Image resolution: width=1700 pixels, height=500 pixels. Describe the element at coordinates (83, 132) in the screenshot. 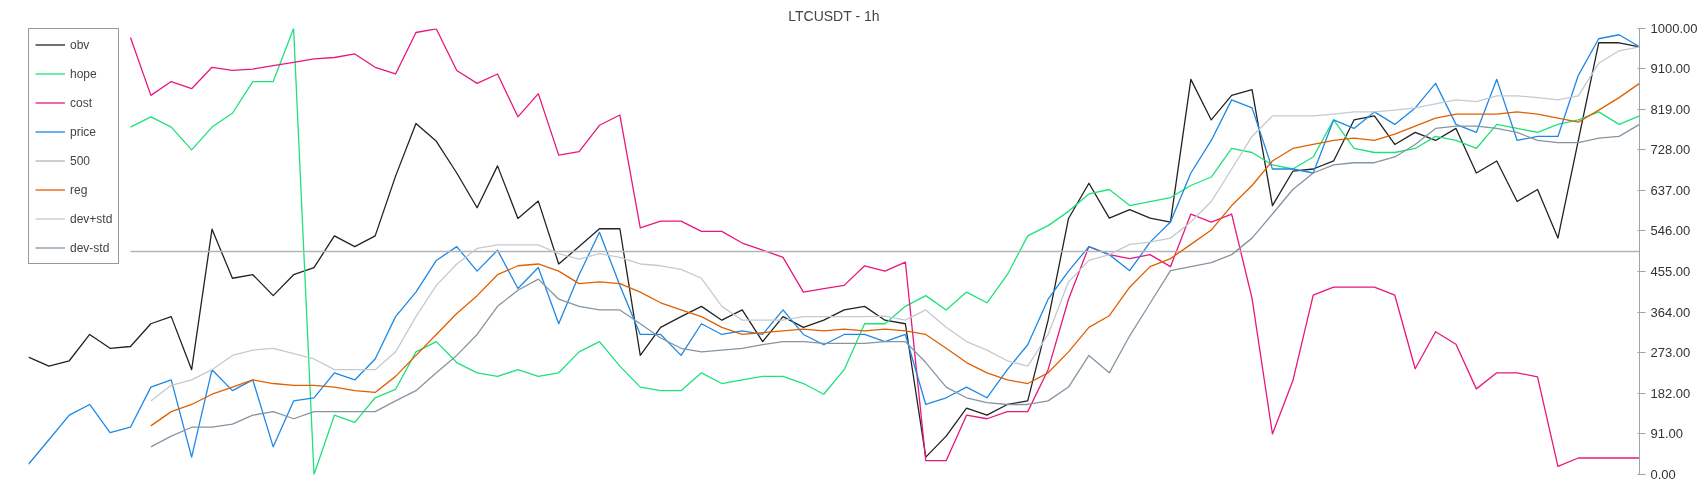

I see `legend-label: price` at that location.